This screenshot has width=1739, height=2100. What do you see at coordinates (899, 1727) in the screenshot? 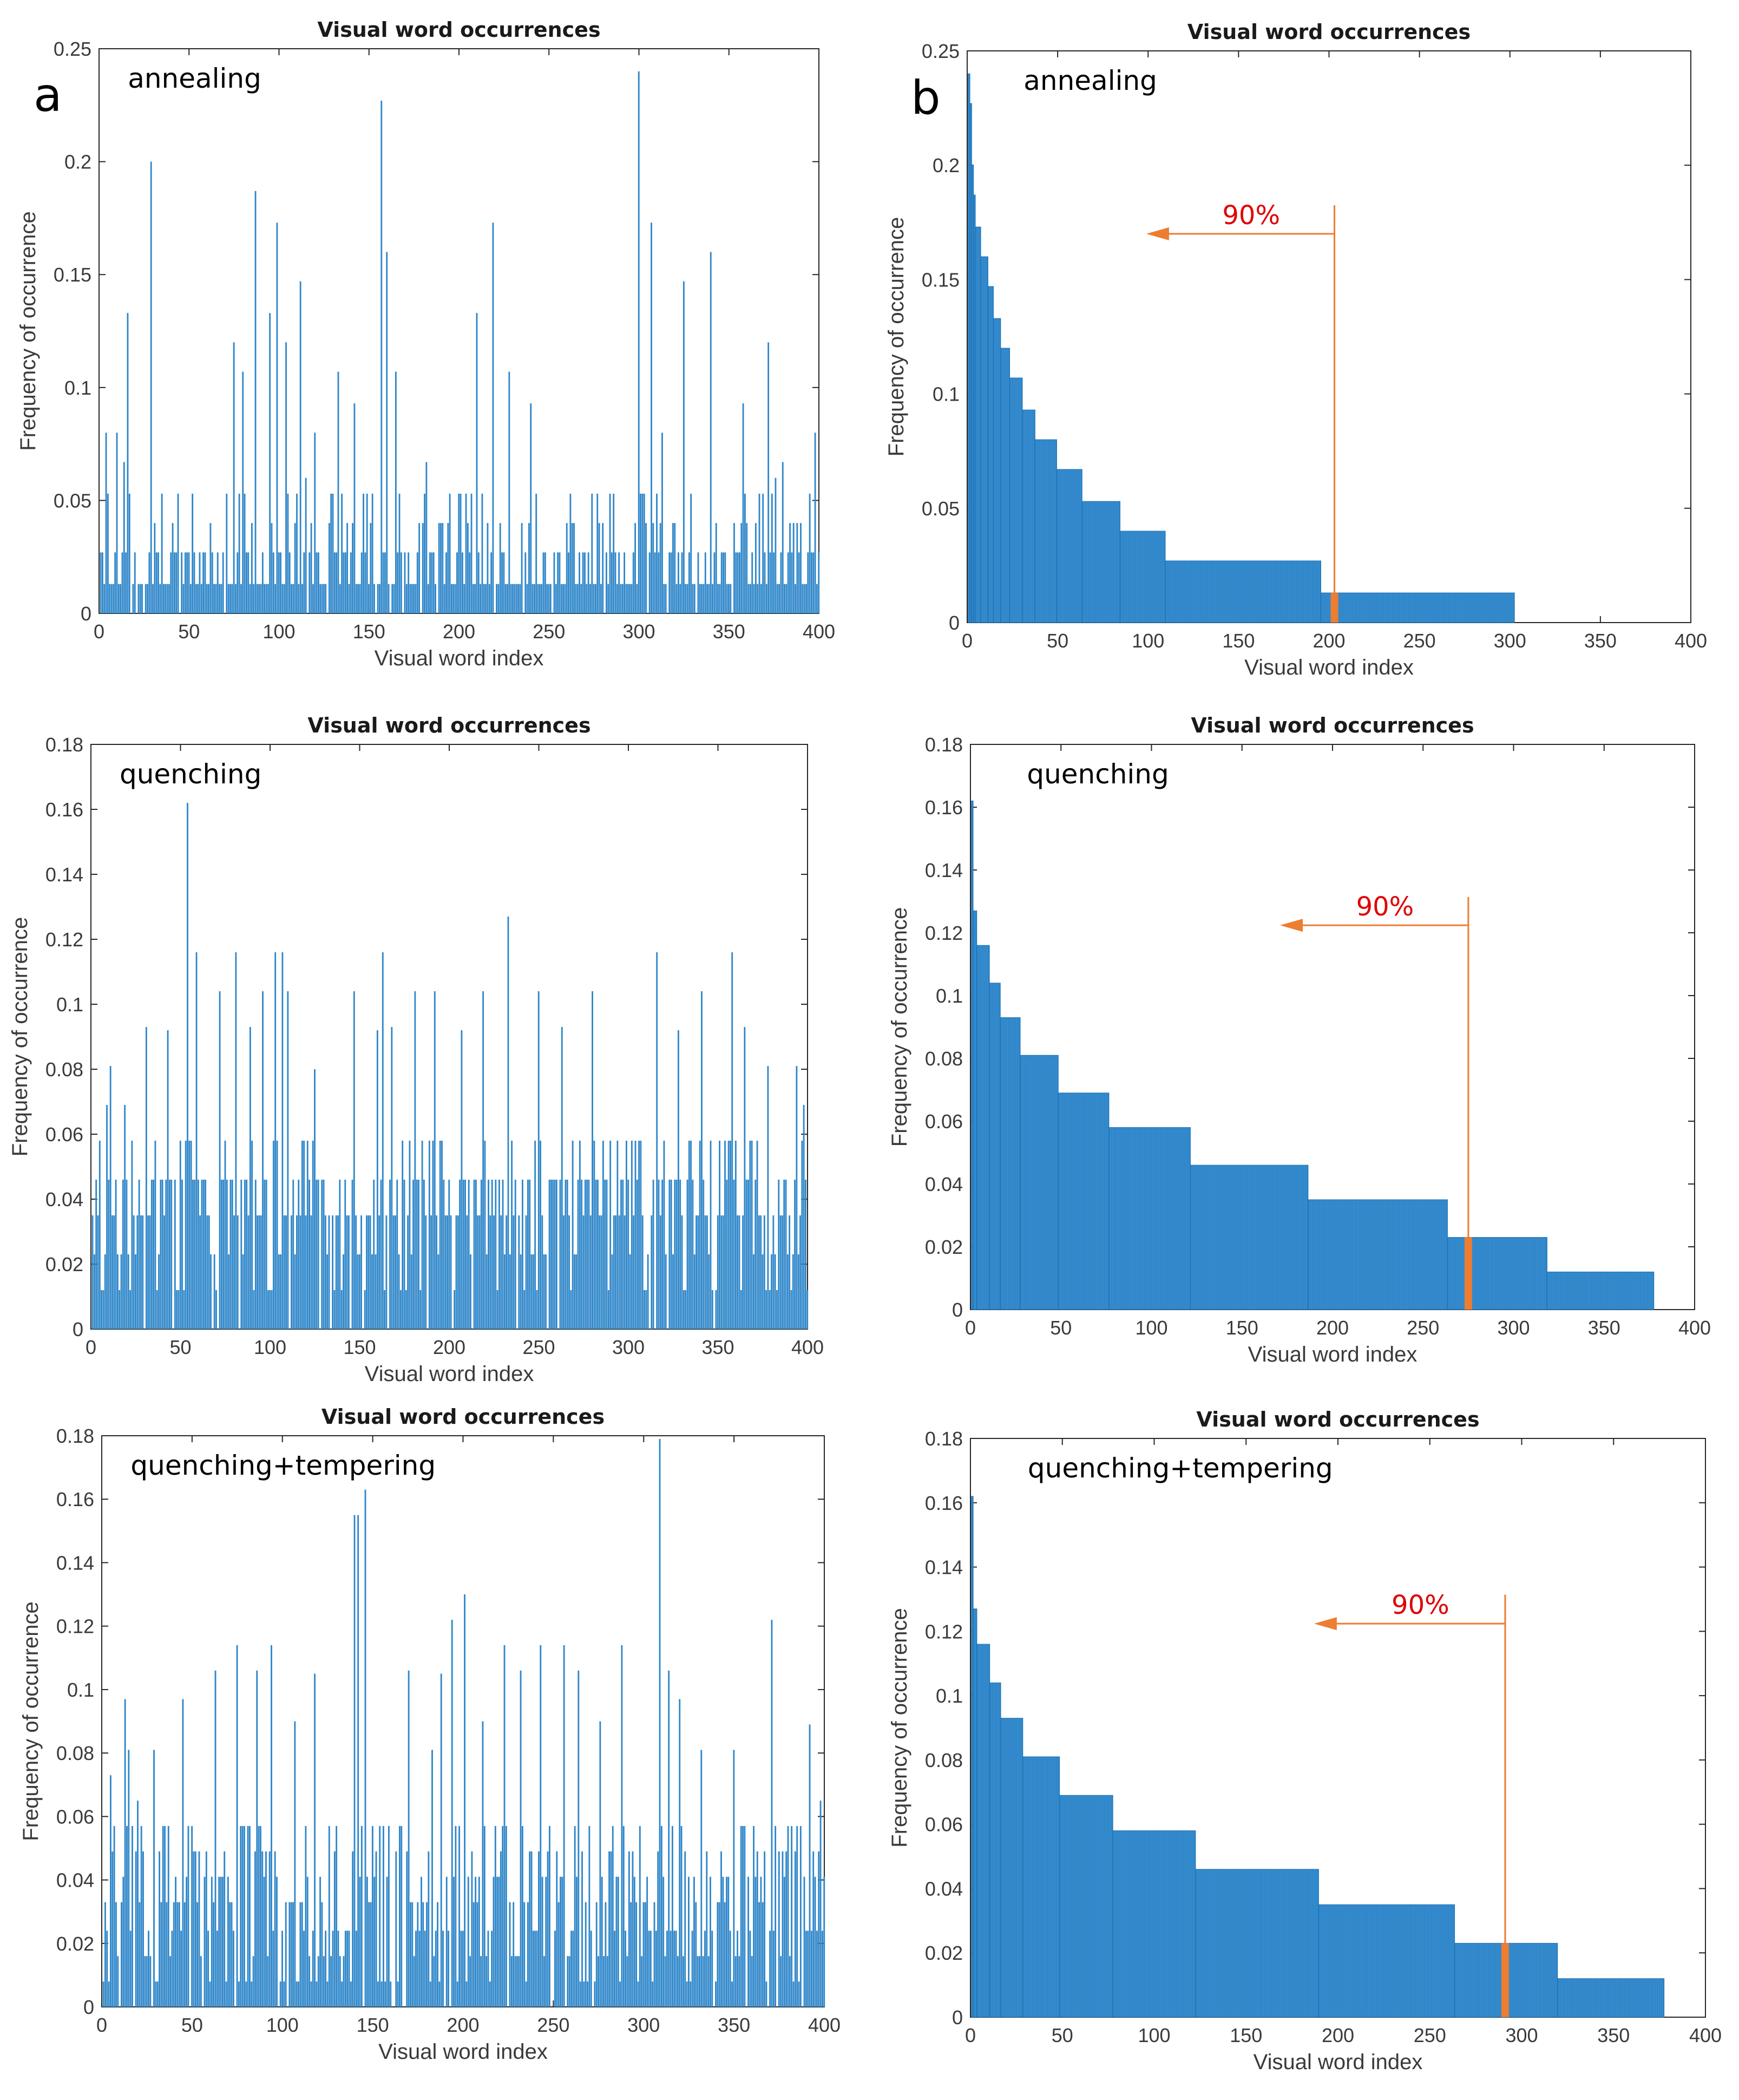
I see `y-axis-label: Frequency of occurrence` at bounding box center [899, 1727].